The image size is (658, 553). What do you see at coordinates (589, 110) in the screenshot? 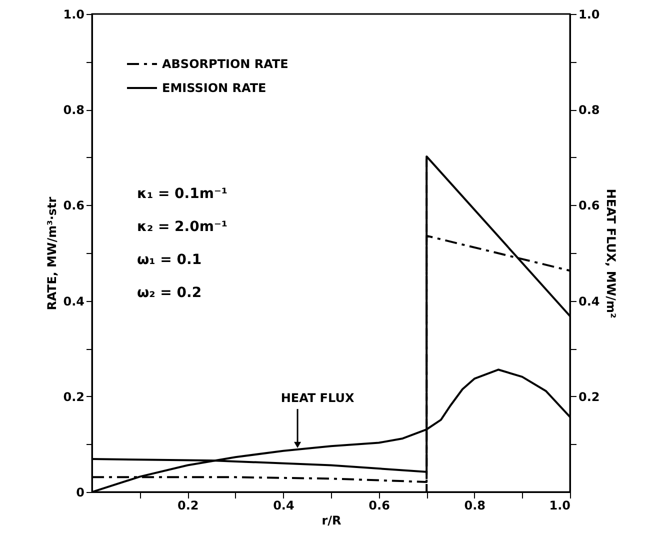
I see `y2-tick-label: 0.8` at bounding box center [589, 110].